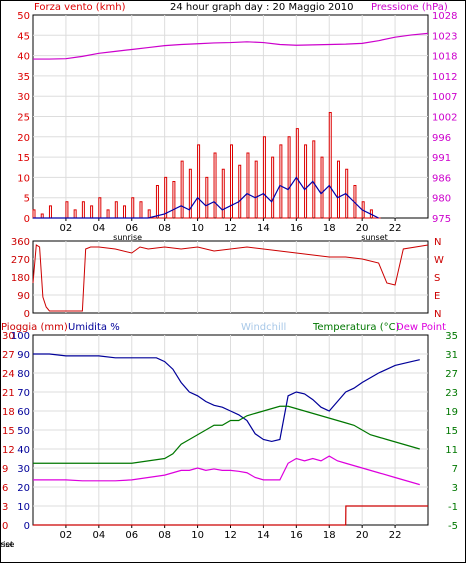 This screenshot has width=466, height=563. What do you see at coordinates (441, 178) in the screenshot?
I see `pressure-tick-label: 986` at bounding box center [441, 178].